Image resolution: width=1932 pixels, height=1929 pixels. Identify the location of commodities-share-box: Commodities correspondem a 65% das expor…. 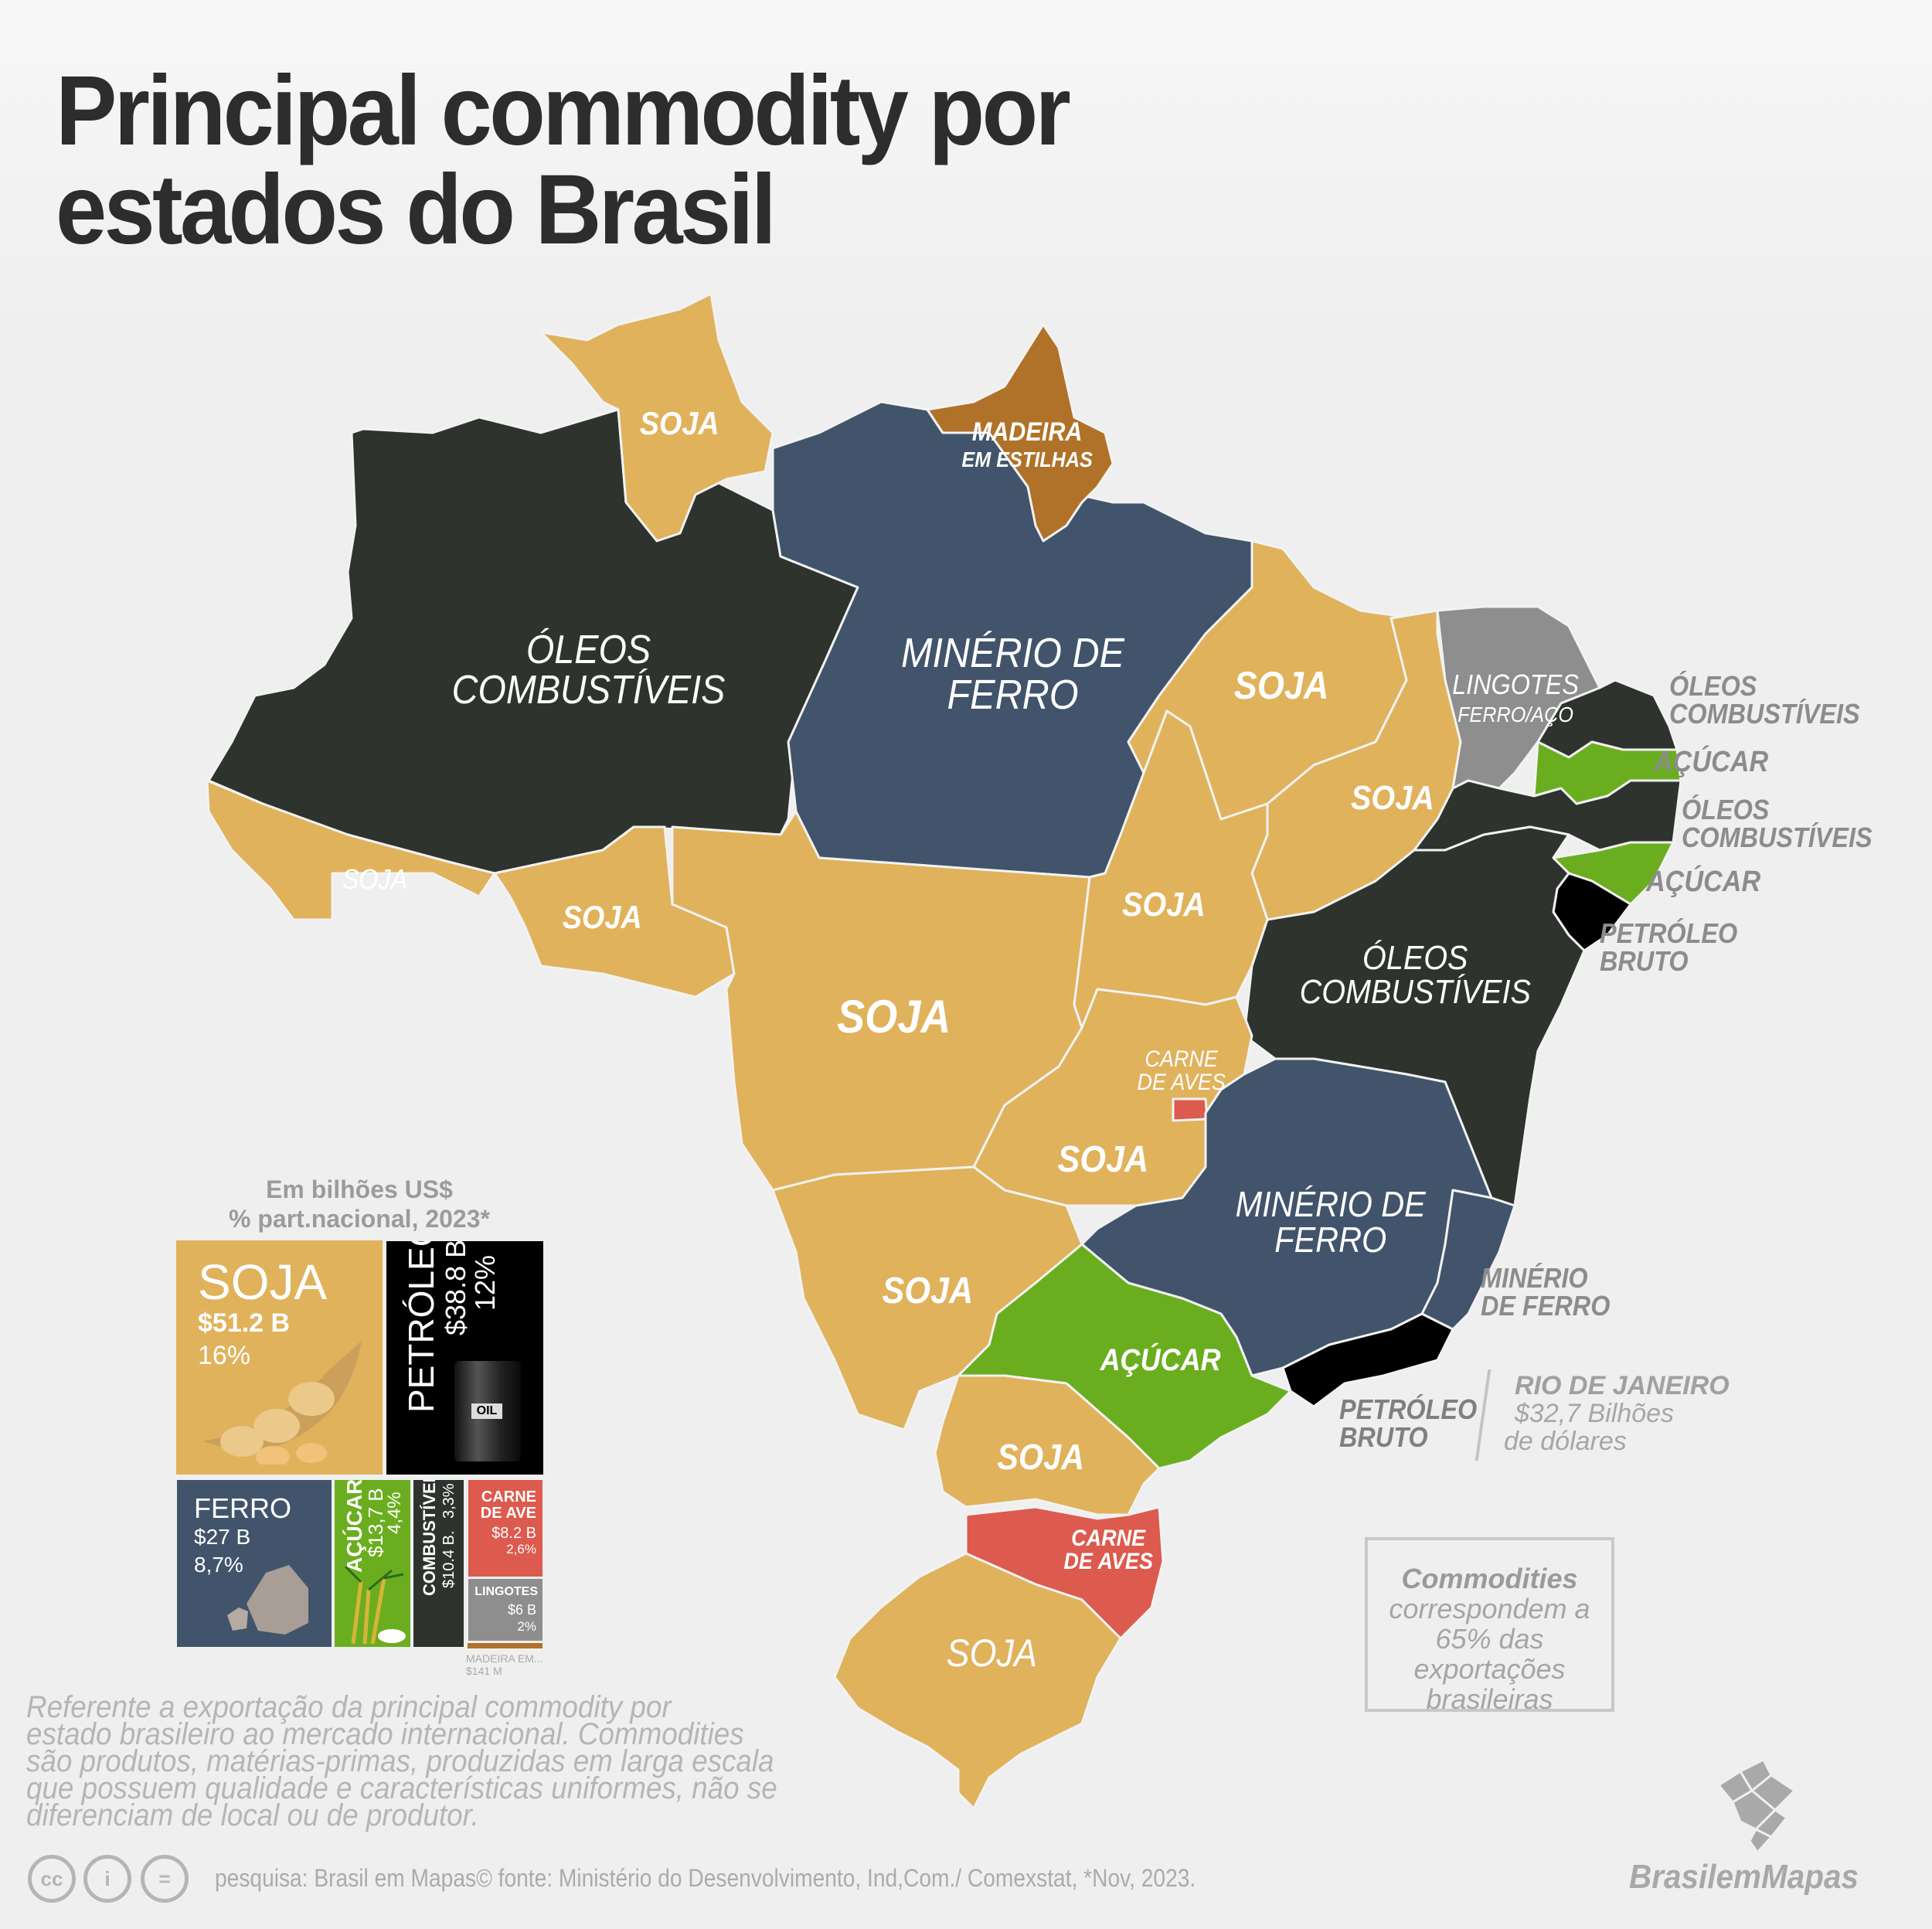
(1490, 1625).